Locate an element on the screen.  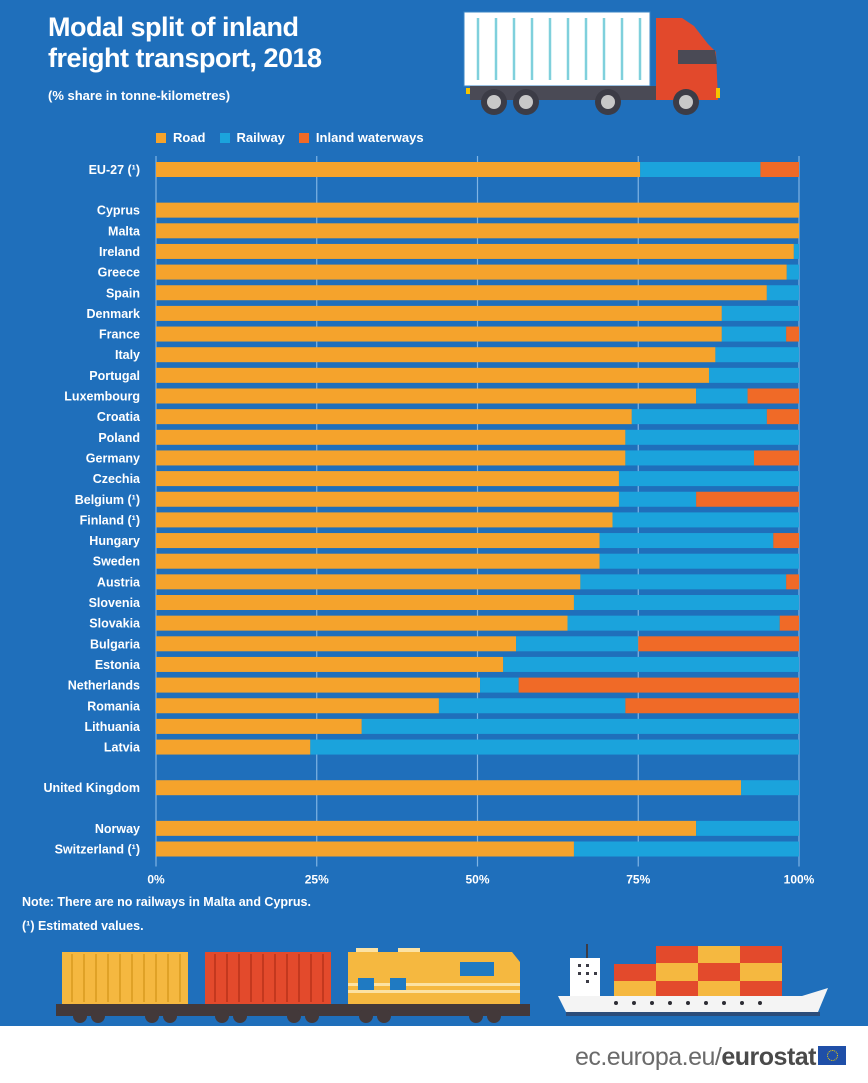
legend-item-road: Road is located at coordinates (181, 137).